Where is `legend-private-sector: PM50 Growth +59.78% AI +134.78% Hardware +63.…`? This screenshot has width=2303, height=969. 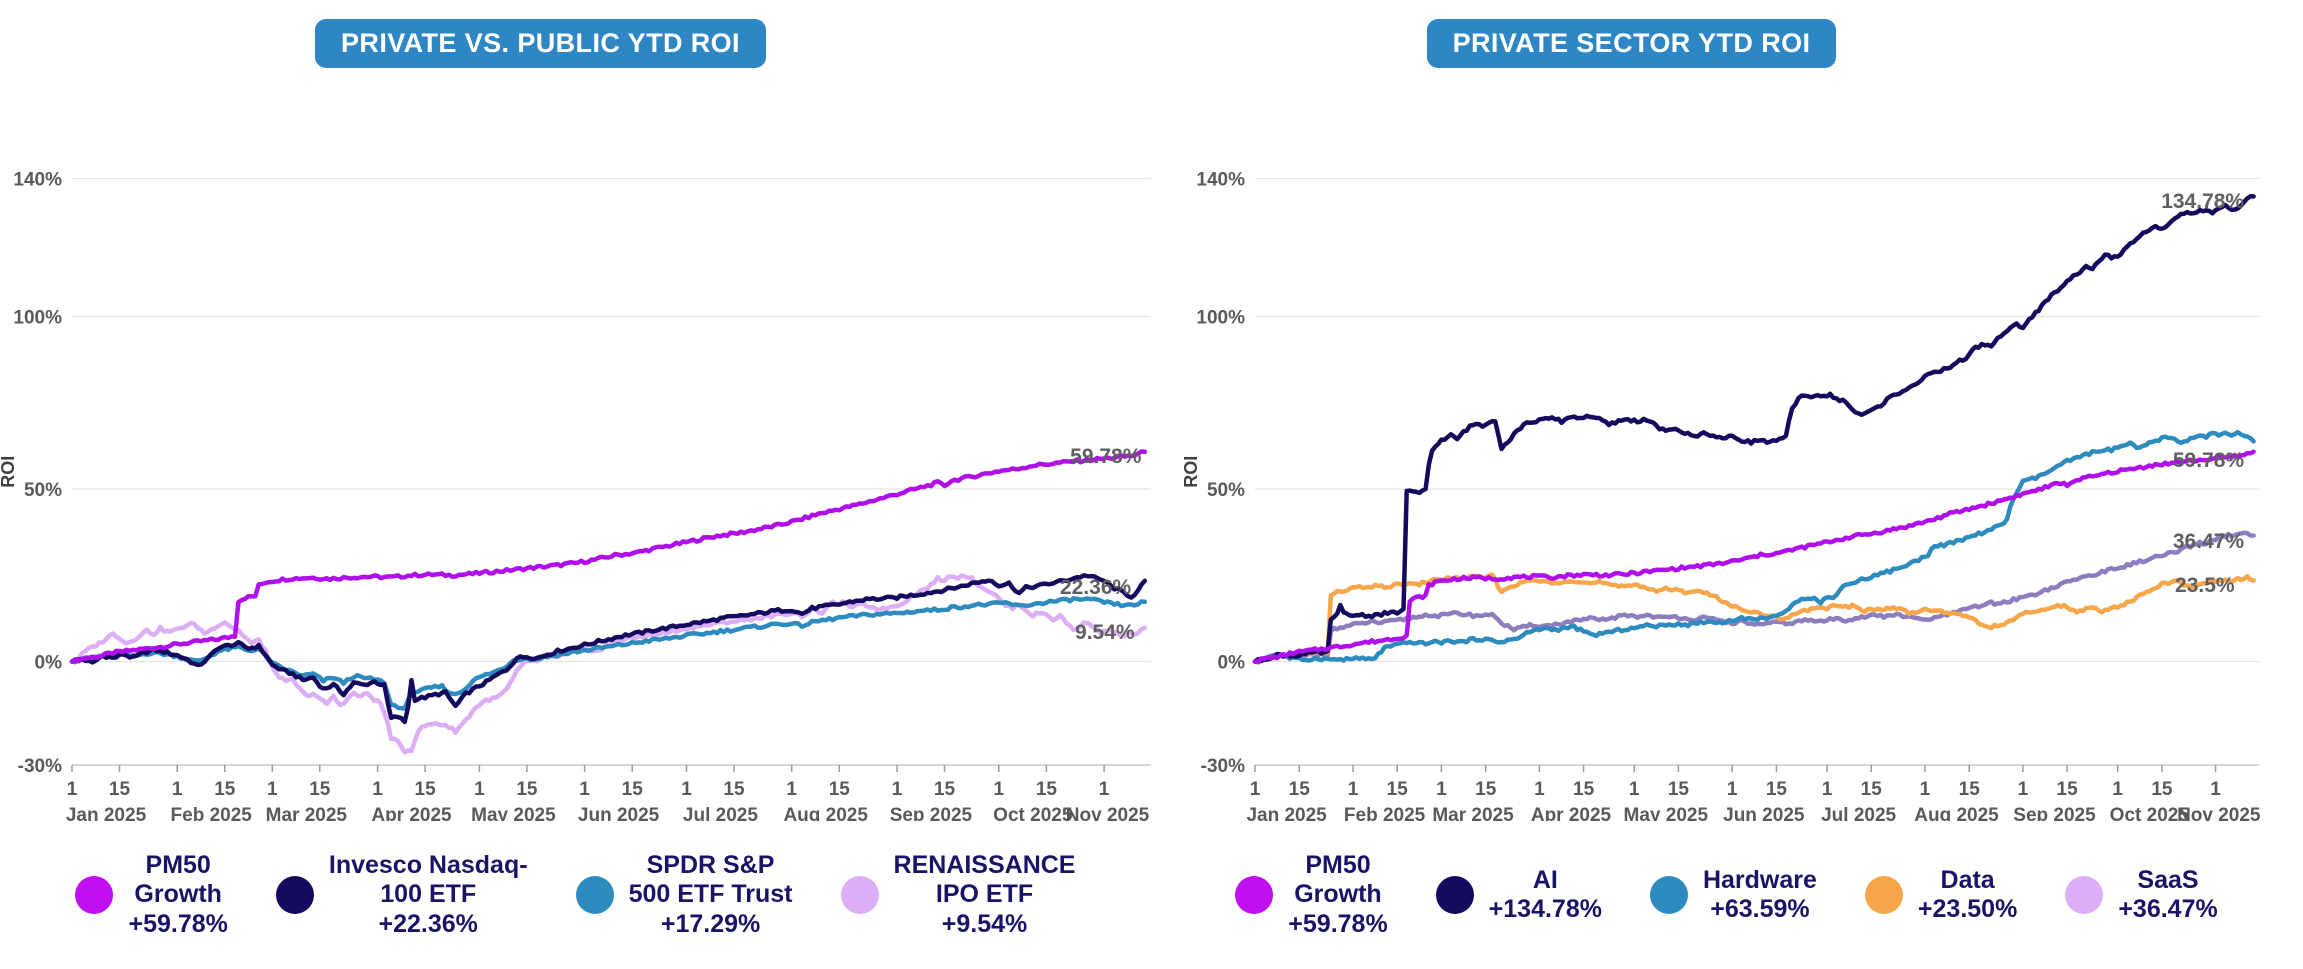 legend-private-sector: PM50 Growth +59.78% AI +134.78% Hardware +63.… is located at coordinates (1726, 895).